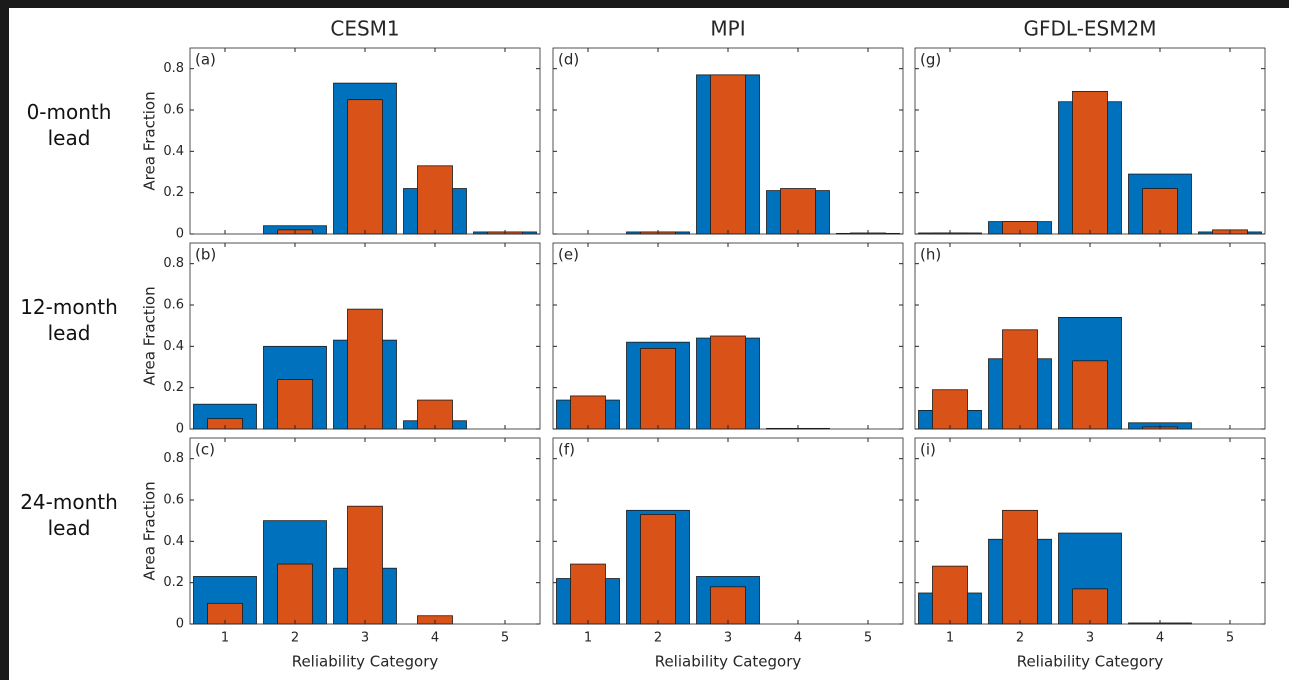 This screenshot has width=1289, height=680. I want to click on left-frame, so click(4, 340).